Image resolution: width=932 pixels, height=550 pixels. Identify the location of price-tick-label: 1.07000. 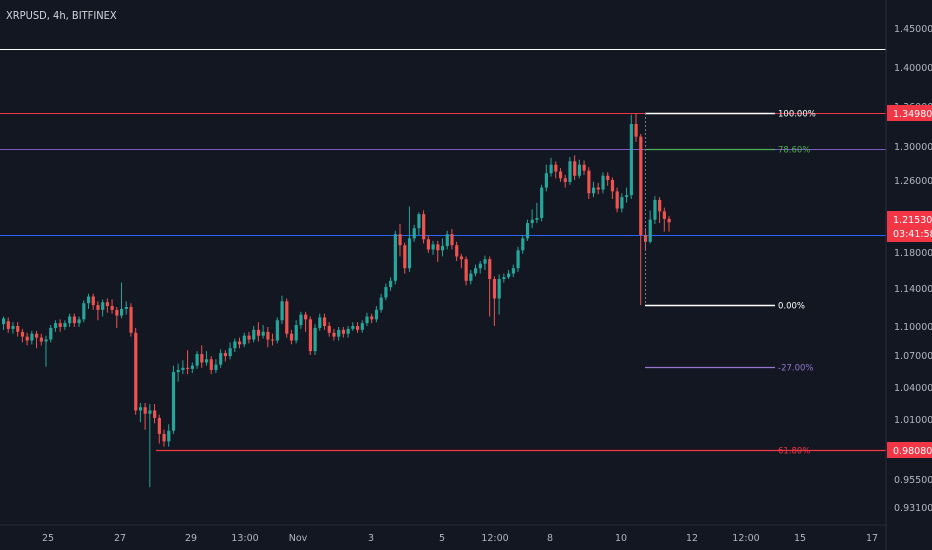
(913, 356).